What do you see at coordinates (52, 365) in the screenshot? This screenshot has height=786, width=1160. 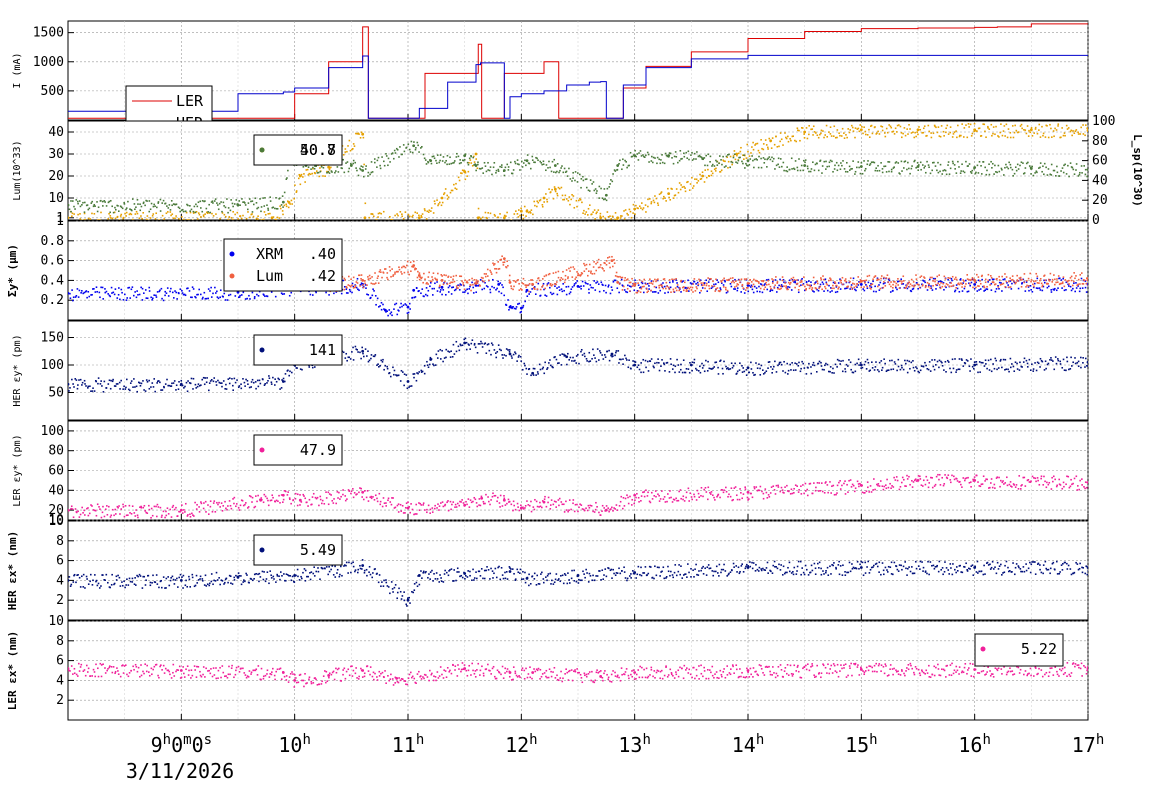 I see `y-tick-label: 100` at bounding box center [52, 365].